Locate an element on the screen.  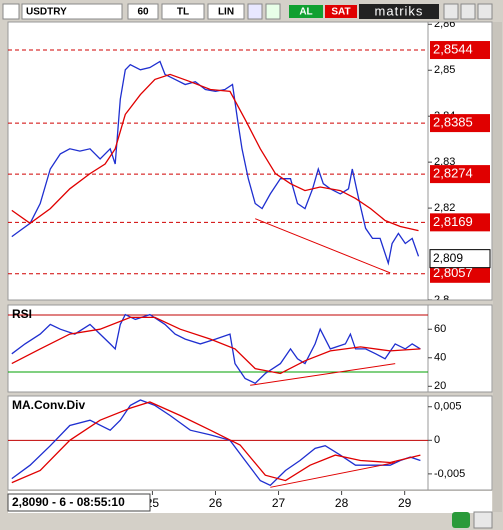
brand-box is located at coordinates (399, 11).